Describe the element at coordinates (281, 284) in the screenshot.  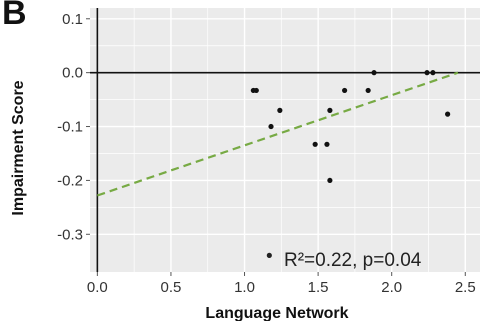
I see `x-axis-ticks: 0.0 0.5 1.0 1.5 2.0 2.5` at that location.